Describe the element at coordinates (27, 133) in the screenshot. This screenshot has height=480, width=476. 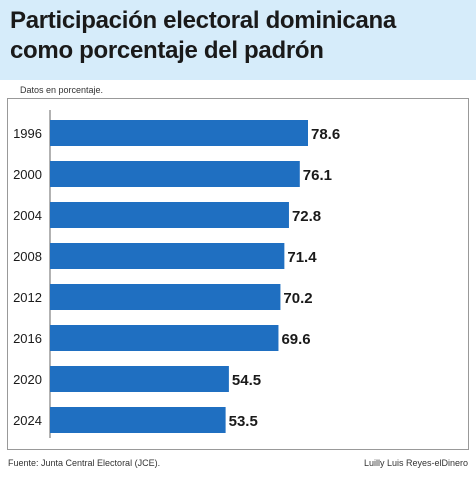
I see `y-tick-label: 1996` at that location.